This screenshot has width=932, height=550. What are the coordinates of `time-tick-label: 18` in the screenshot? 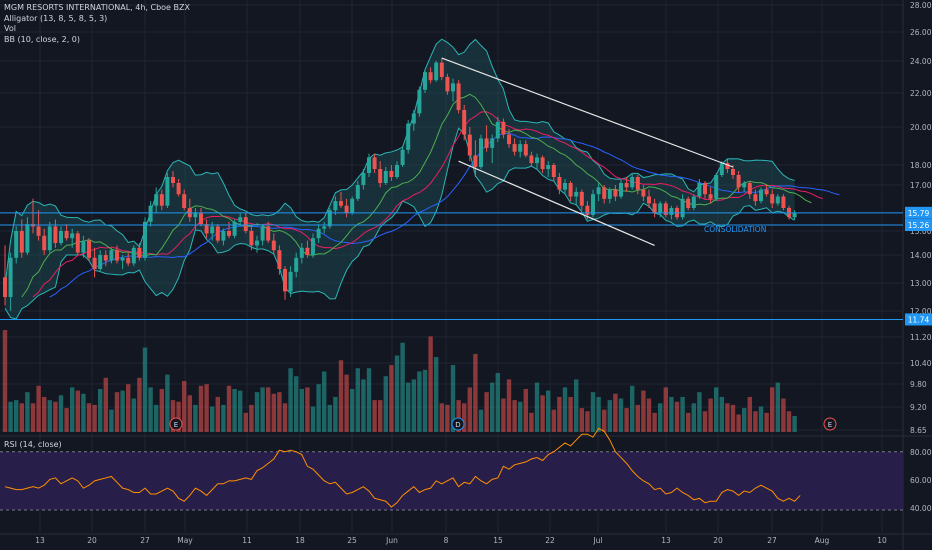 It's located at (300, 540).